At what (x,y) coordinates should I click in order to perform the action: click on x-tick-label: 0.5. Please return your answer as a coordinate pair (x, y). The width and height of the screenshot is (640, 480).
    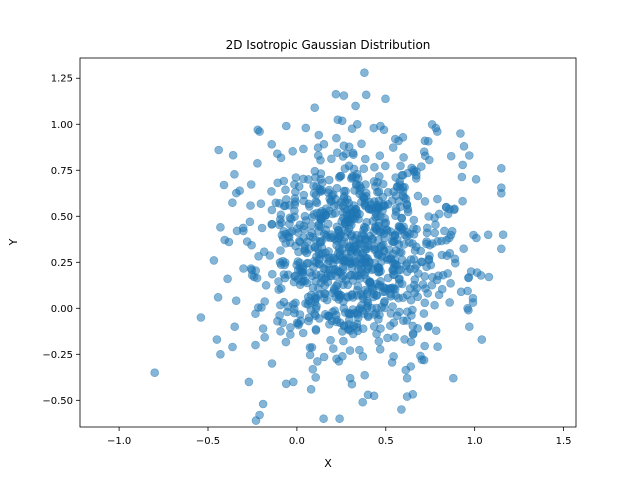
    Looking at the image, I should click on (386, 441).